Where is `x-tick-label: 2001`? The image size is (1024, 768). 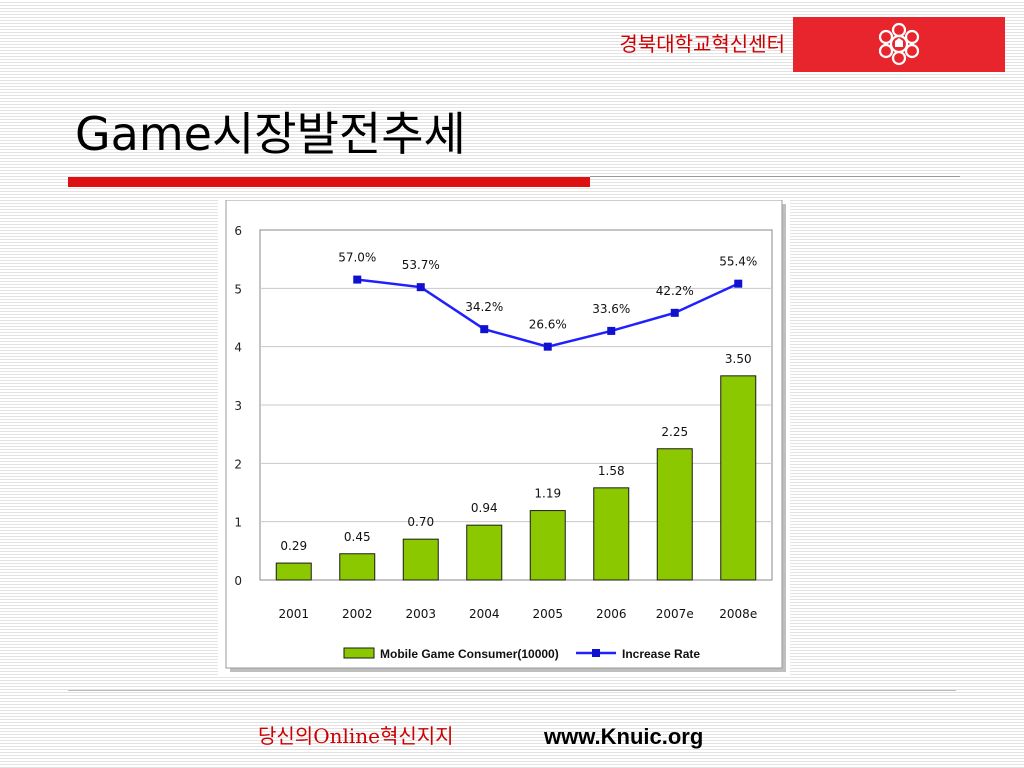 x-tick-label: 2001 is located at coordinates (293, 614).